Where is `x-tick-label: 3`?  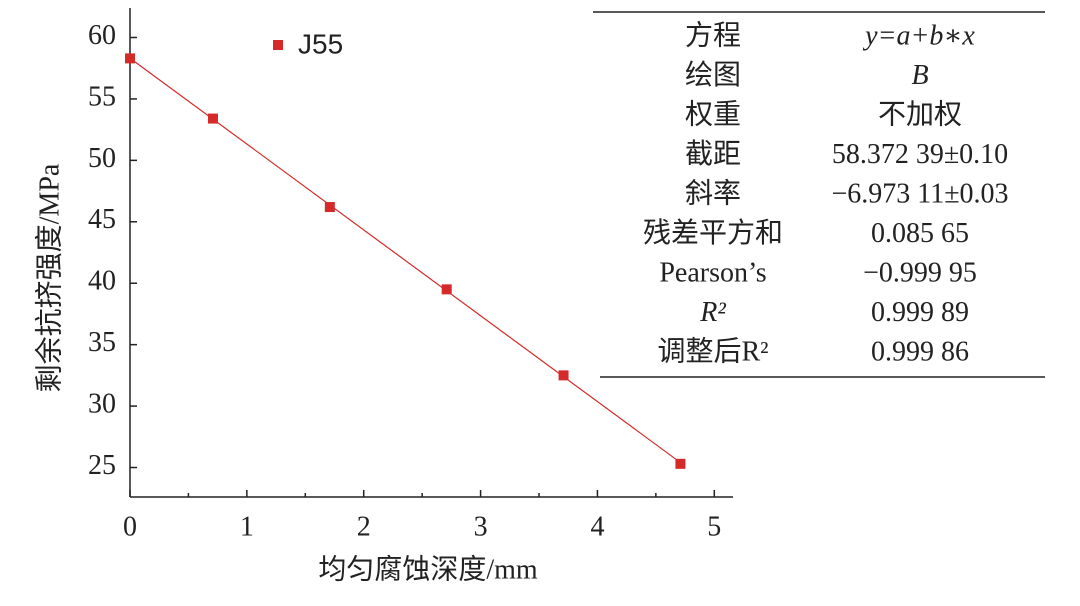
x-tick-label: 3 is located at coordinates (481, 526).